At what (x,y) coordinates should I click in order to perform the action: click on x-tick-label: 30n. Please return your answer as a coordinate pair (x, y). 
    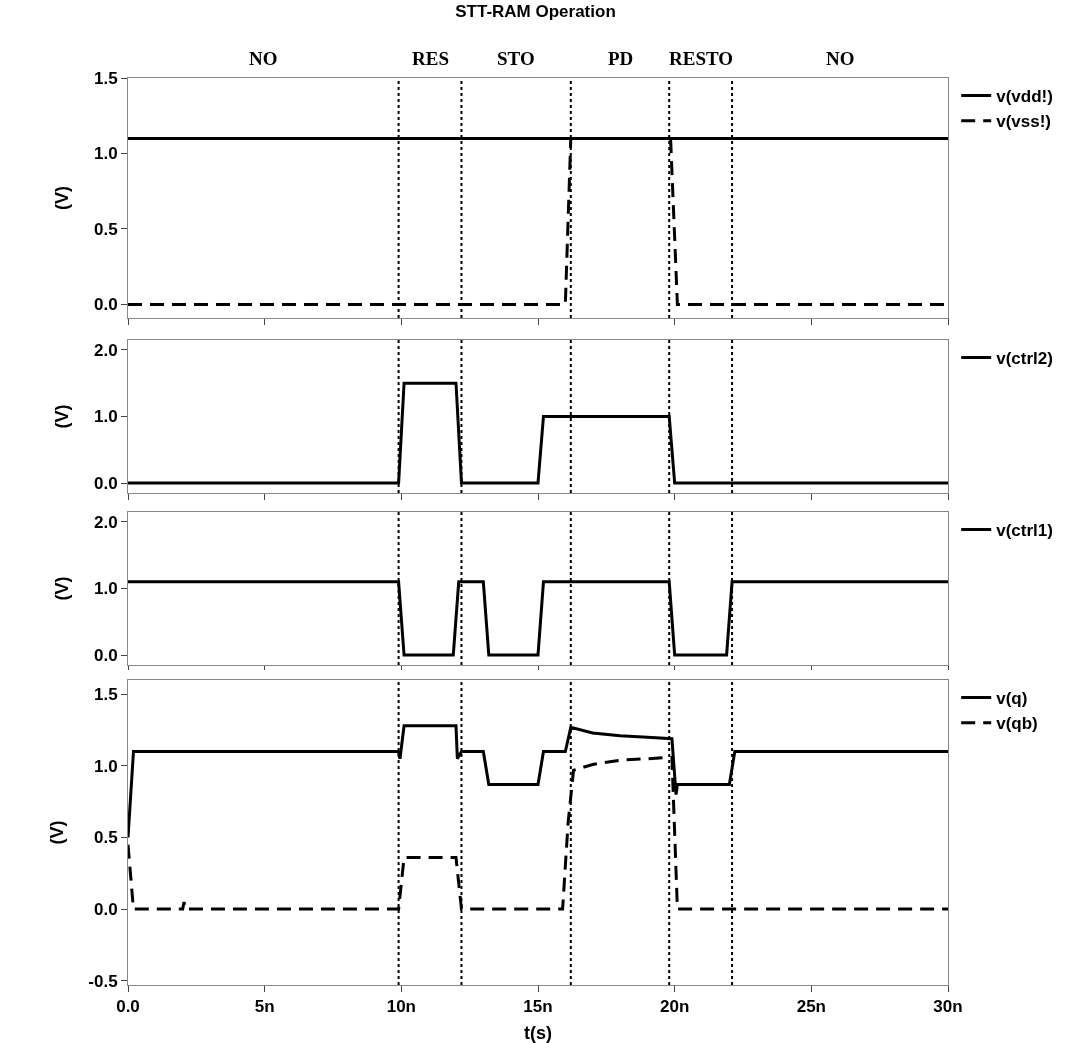
    Looking at the image, I should click on (948, 1007).